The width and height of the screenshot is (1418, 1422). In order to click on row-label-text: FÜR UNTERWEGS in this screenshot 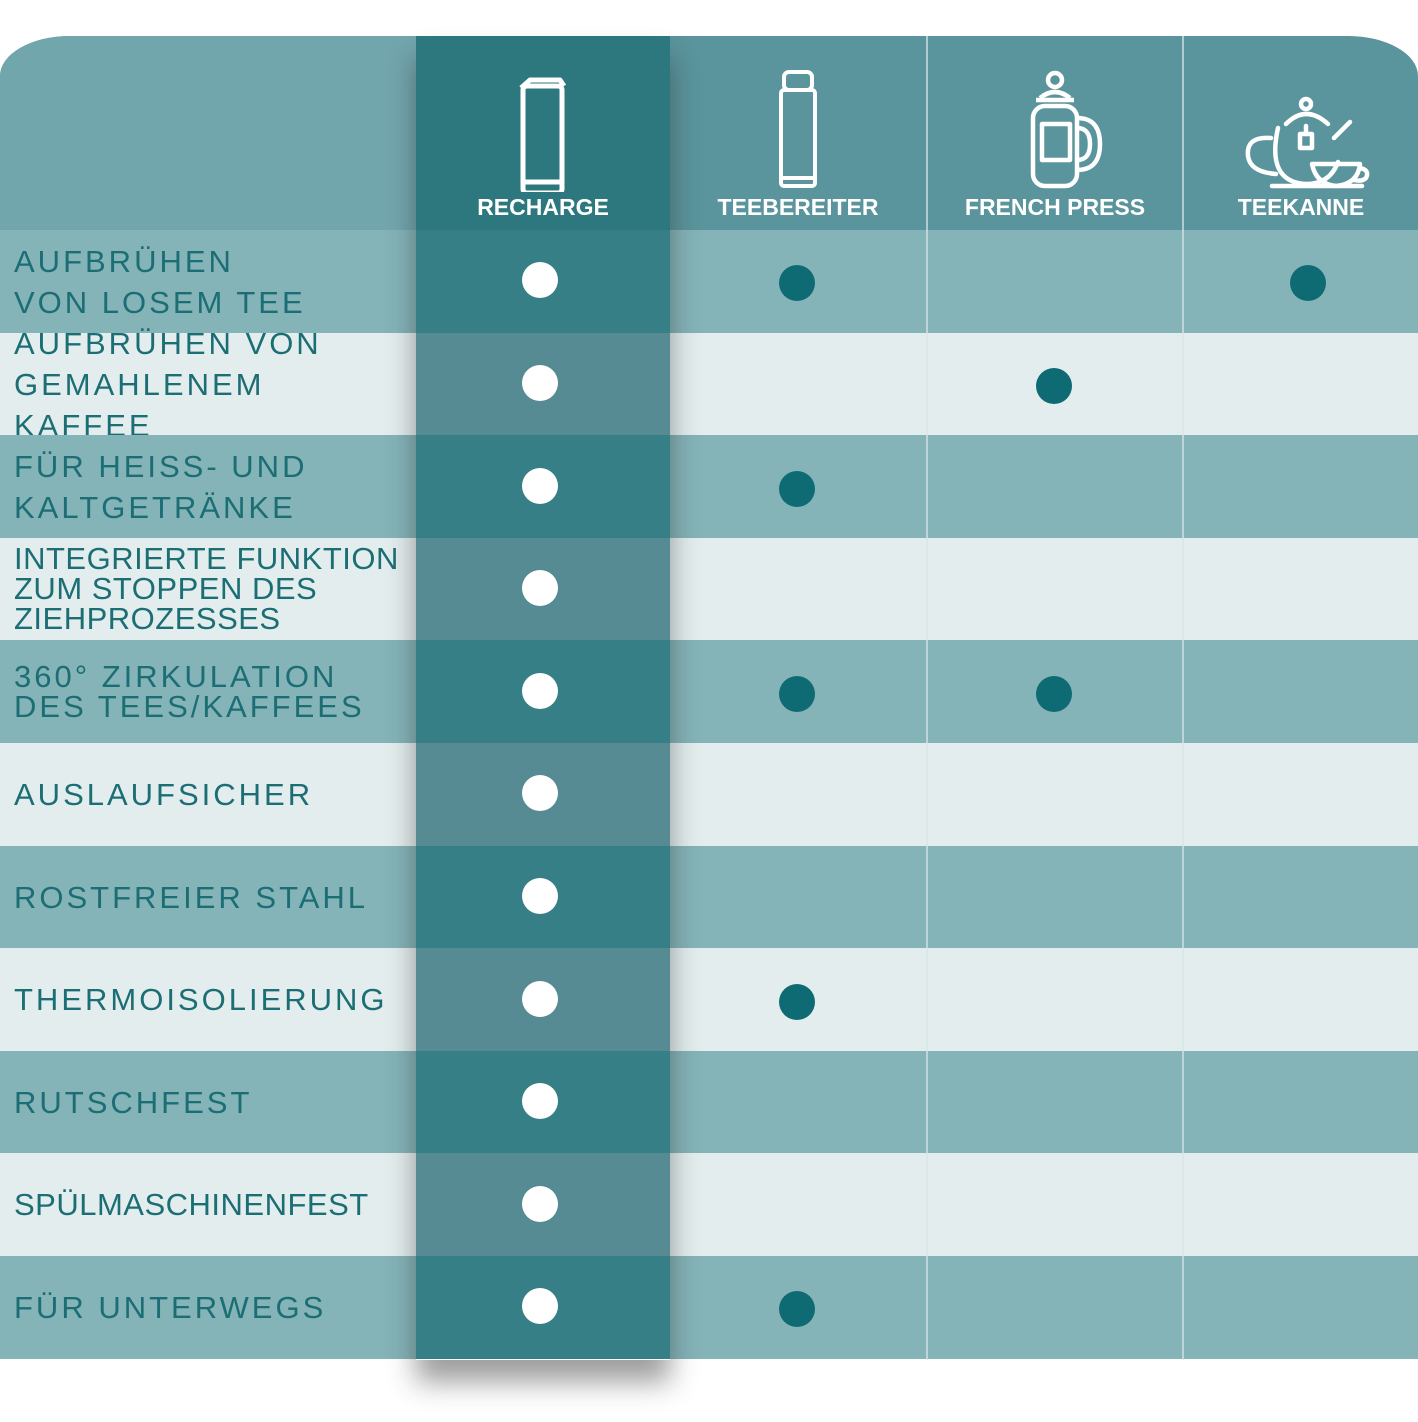, I will do `click(170, 1307)`.